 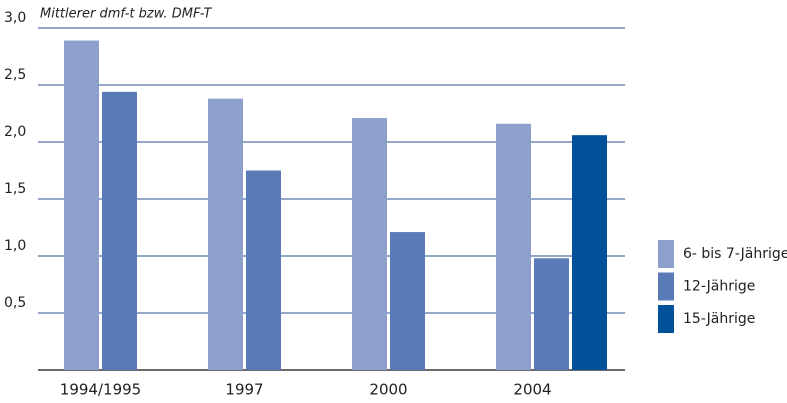 What do you see at coordinates (719, 287) in the screenshot?
I see `legend-label: 12-Jährige` at bounding box center [719, 287].